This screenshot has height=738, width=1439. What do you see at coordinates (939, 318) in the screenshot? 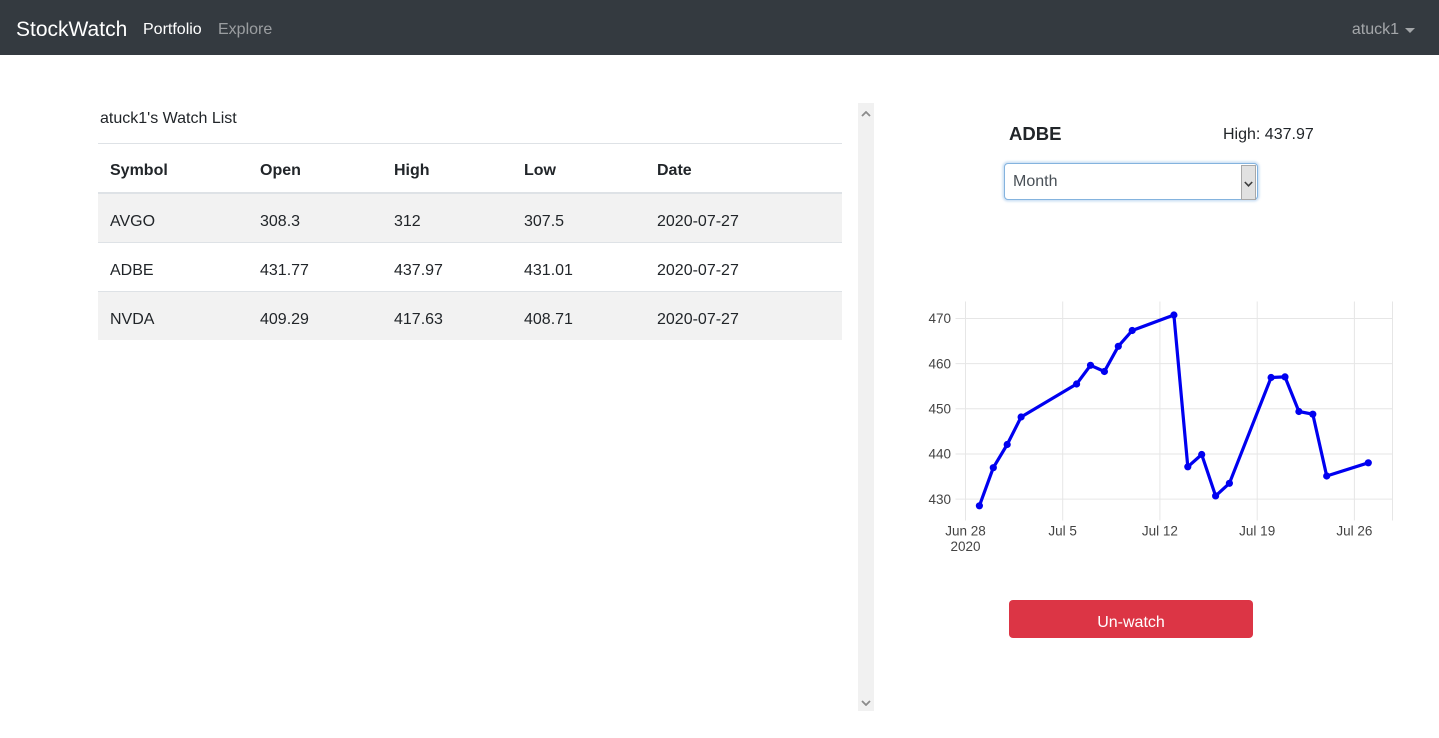
I see `svg-text: 470` at bounding box center [939, 318].